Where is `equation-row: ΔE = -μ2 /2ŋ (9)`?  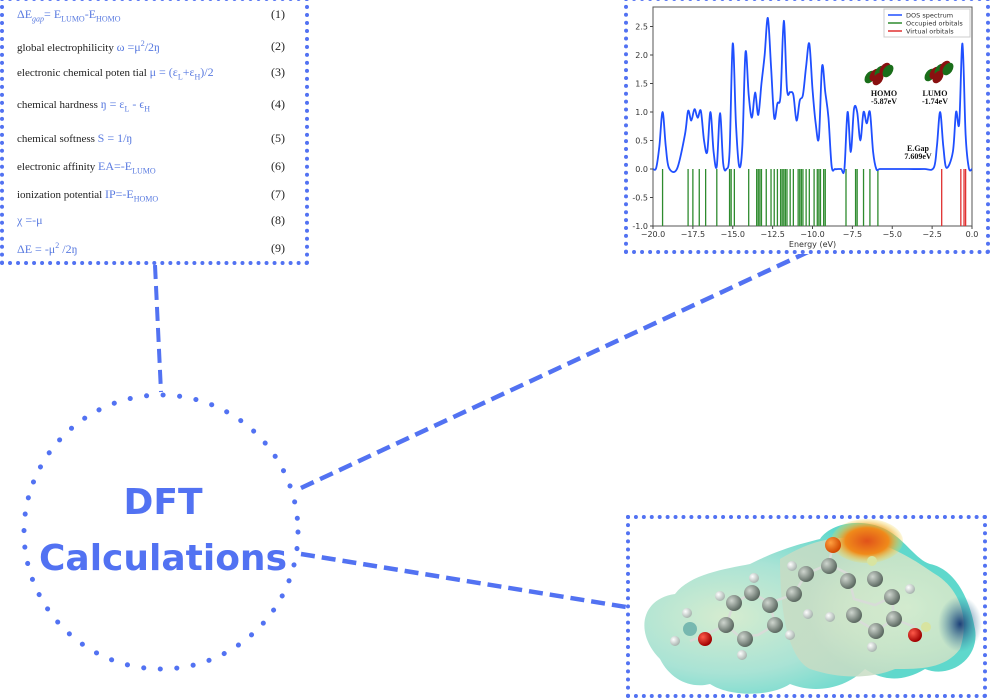 equation-row: ΔE = -μ2 /2ŋ (9) is located at coordinates (151, 249).